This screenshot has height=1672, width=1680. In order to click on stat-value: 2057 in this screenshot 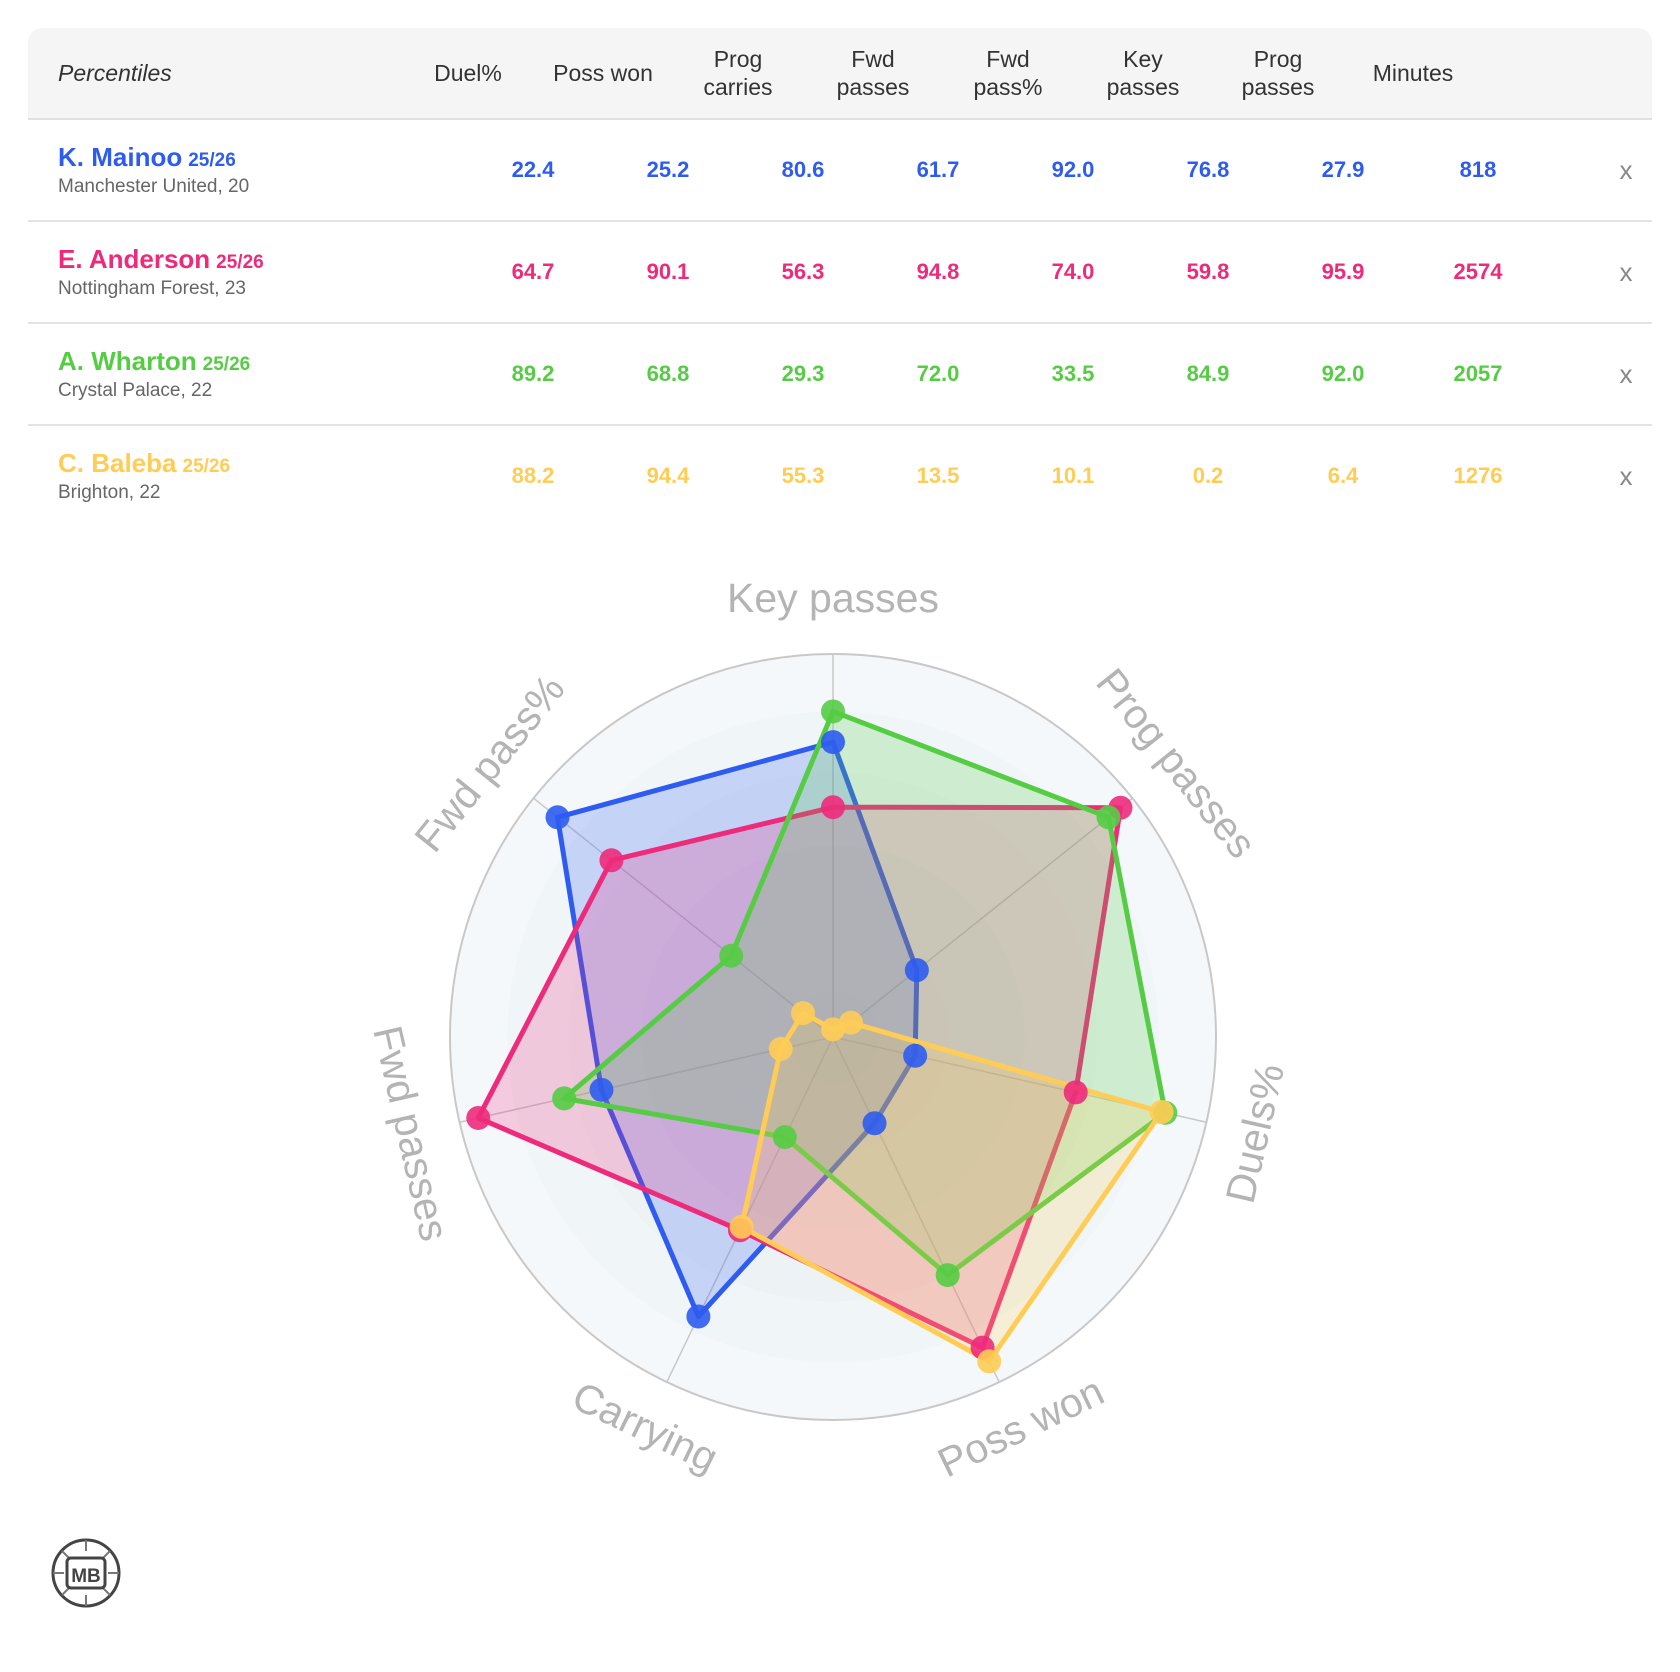, I will do `click(1478, 373)`.